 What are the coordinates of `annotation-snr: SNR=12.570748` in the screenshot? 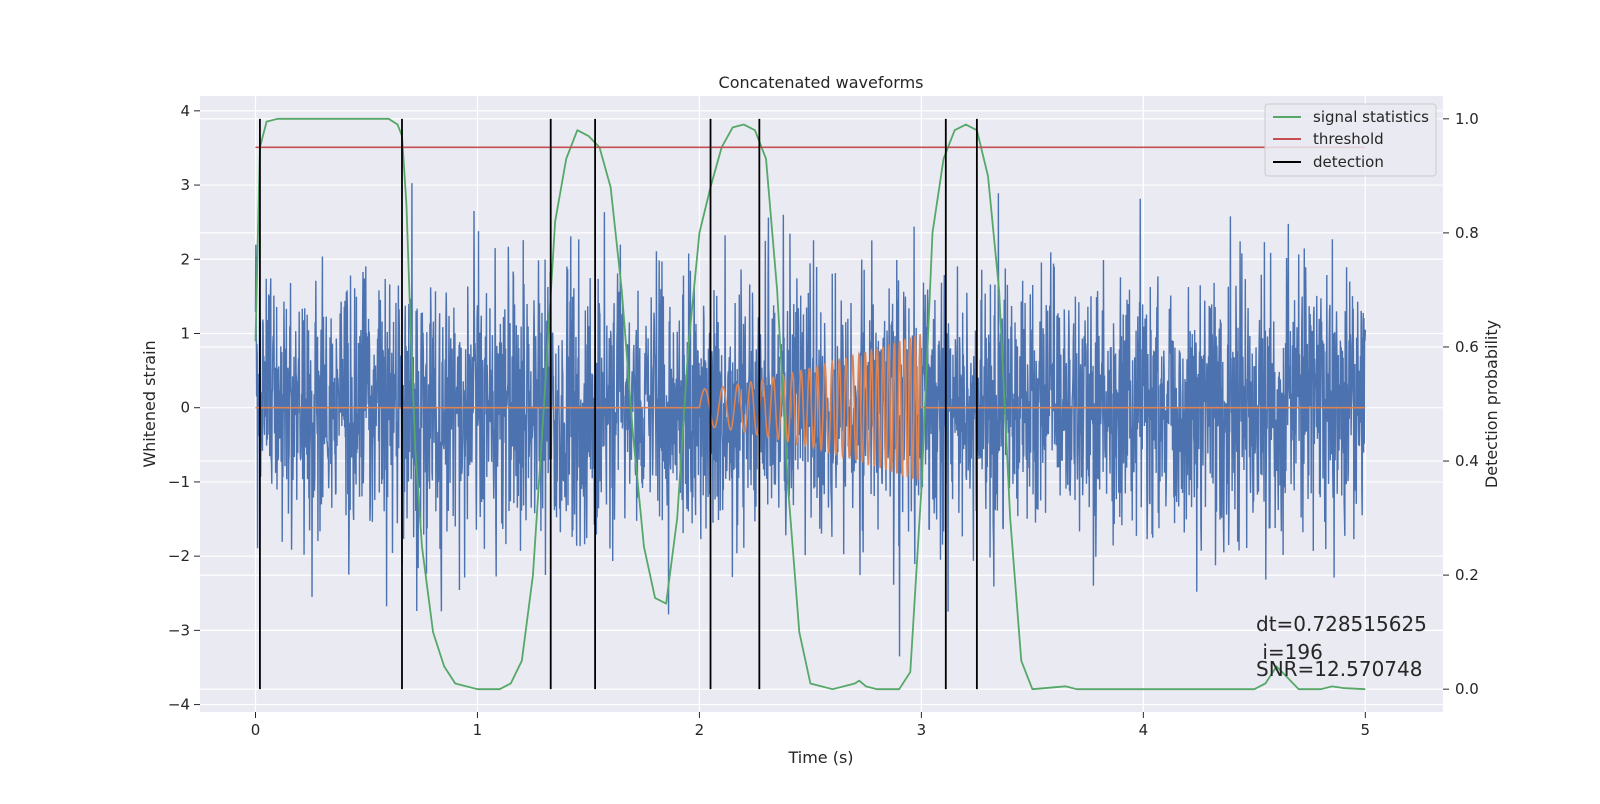 It's located at (1339, 669).